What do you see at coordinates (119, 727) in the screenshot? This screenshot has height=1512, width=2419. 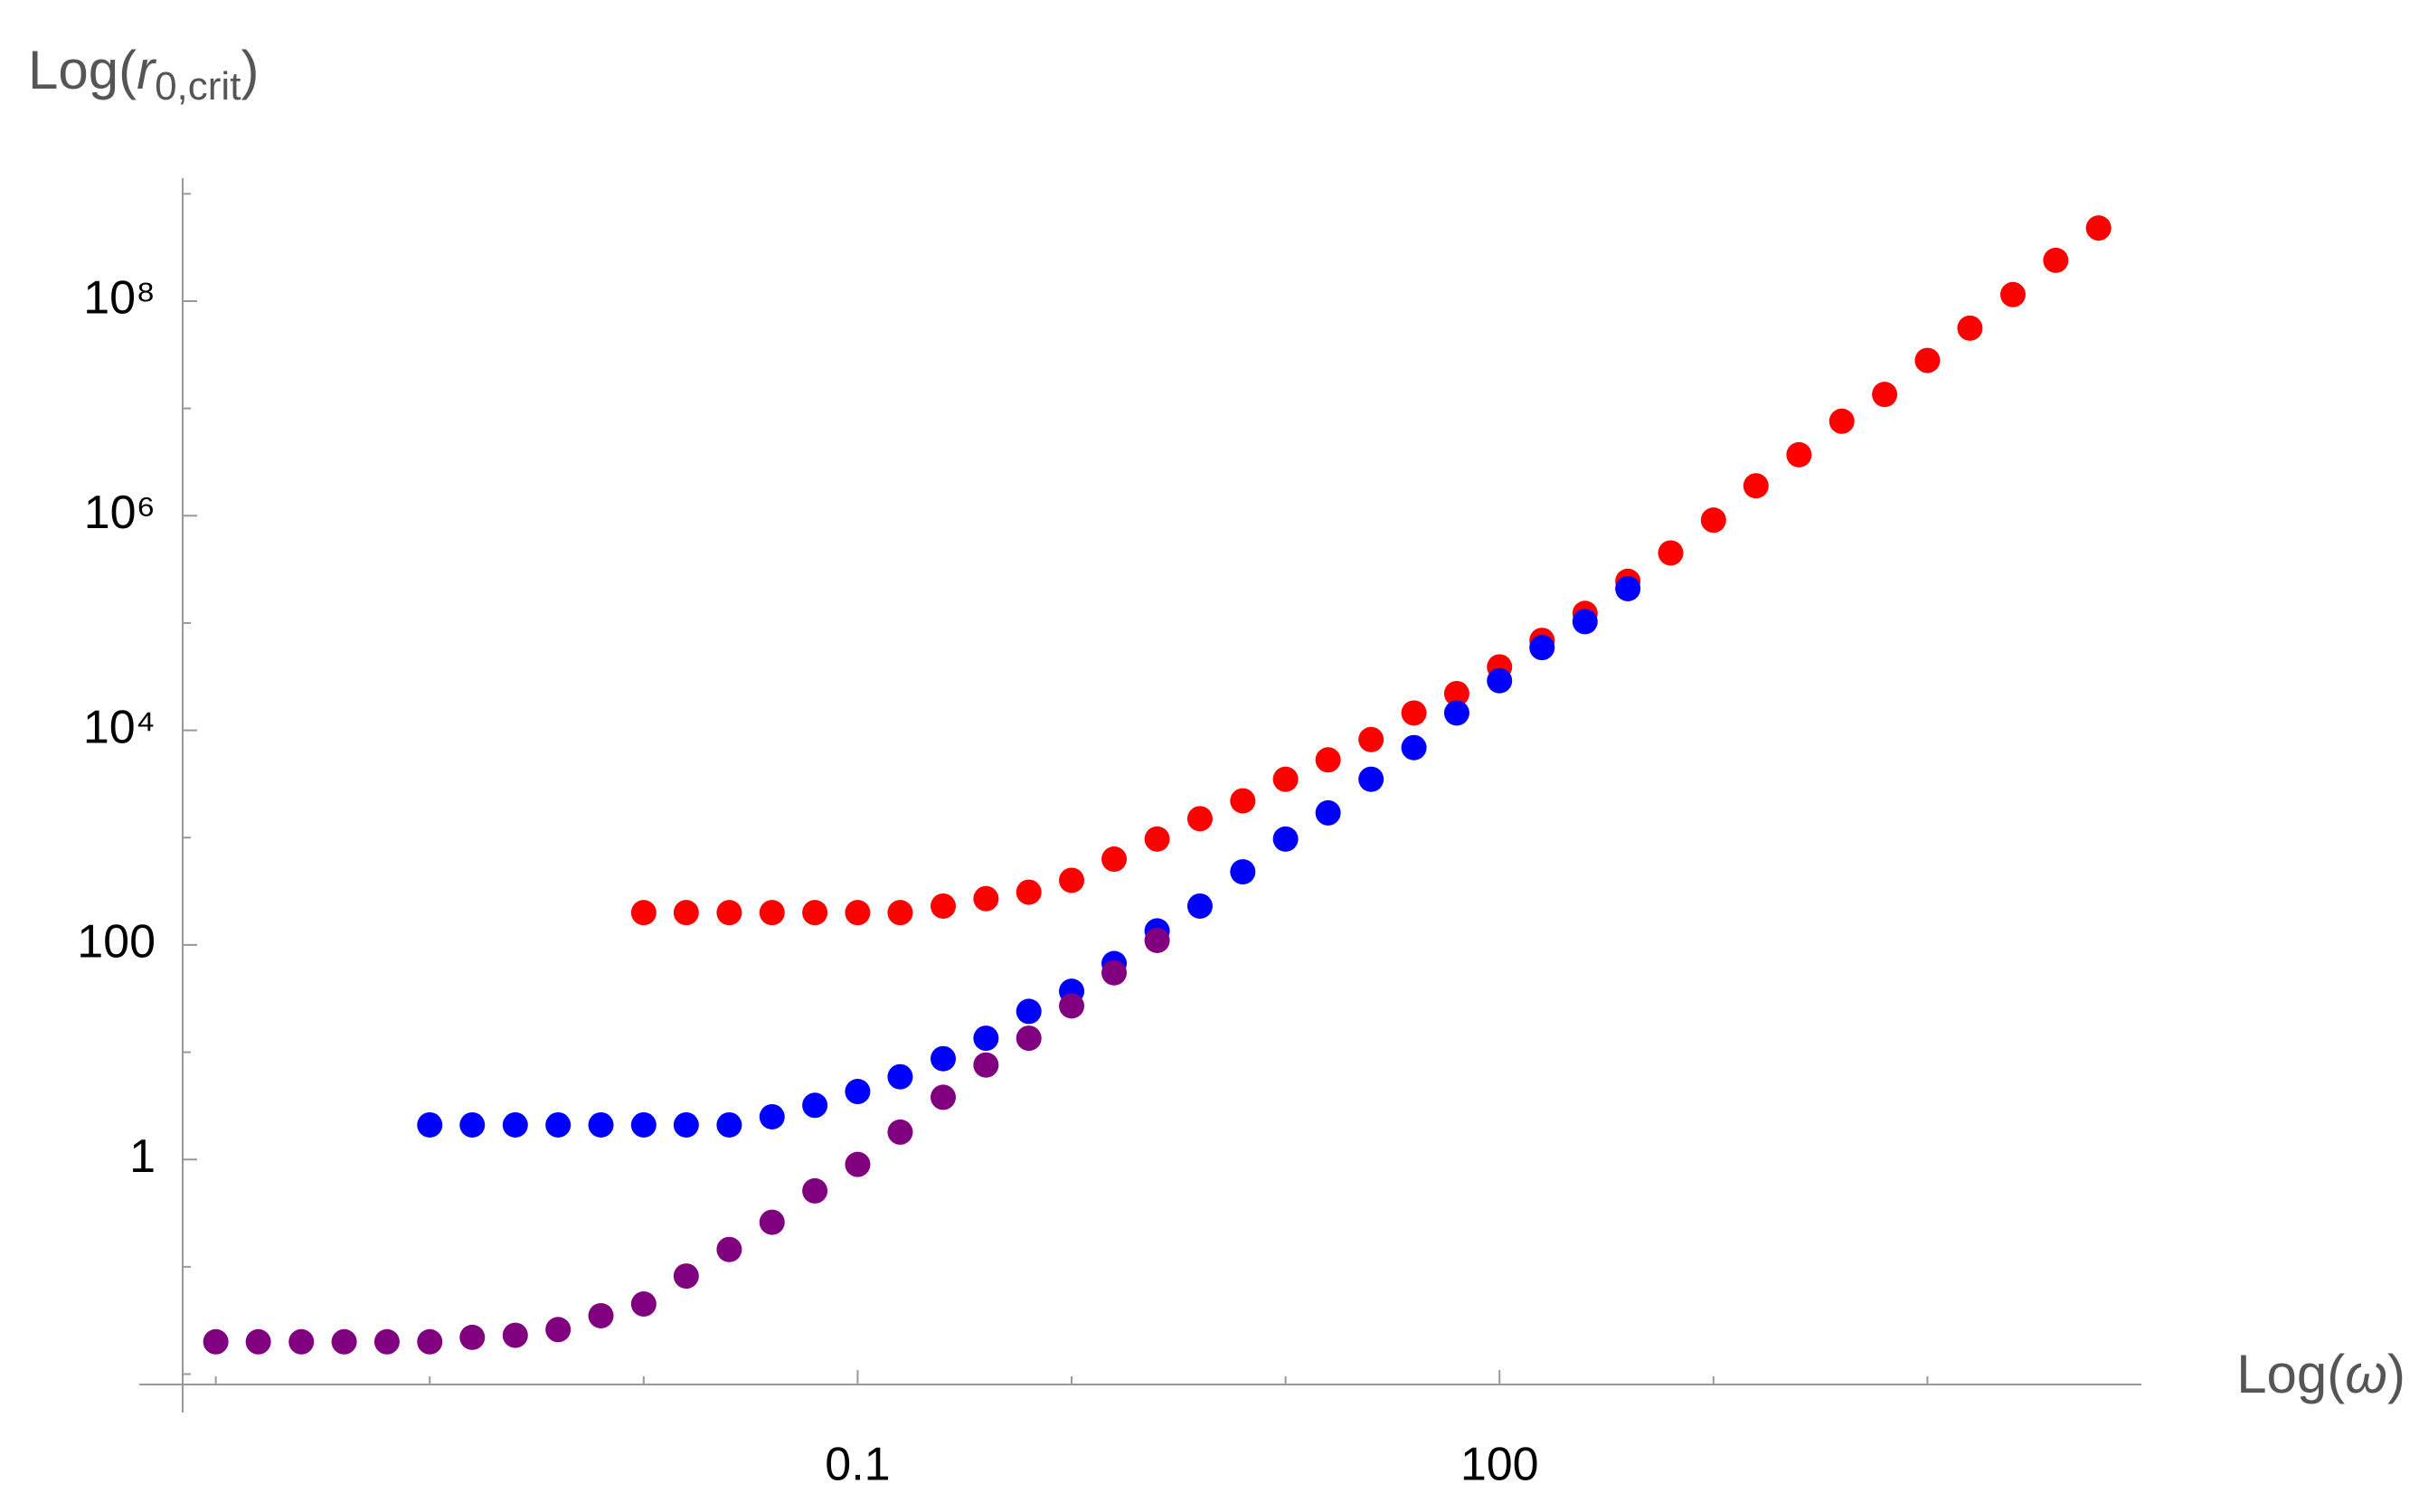 I see `y-tick-label: 10⁴` at bounding box center [119, 727].